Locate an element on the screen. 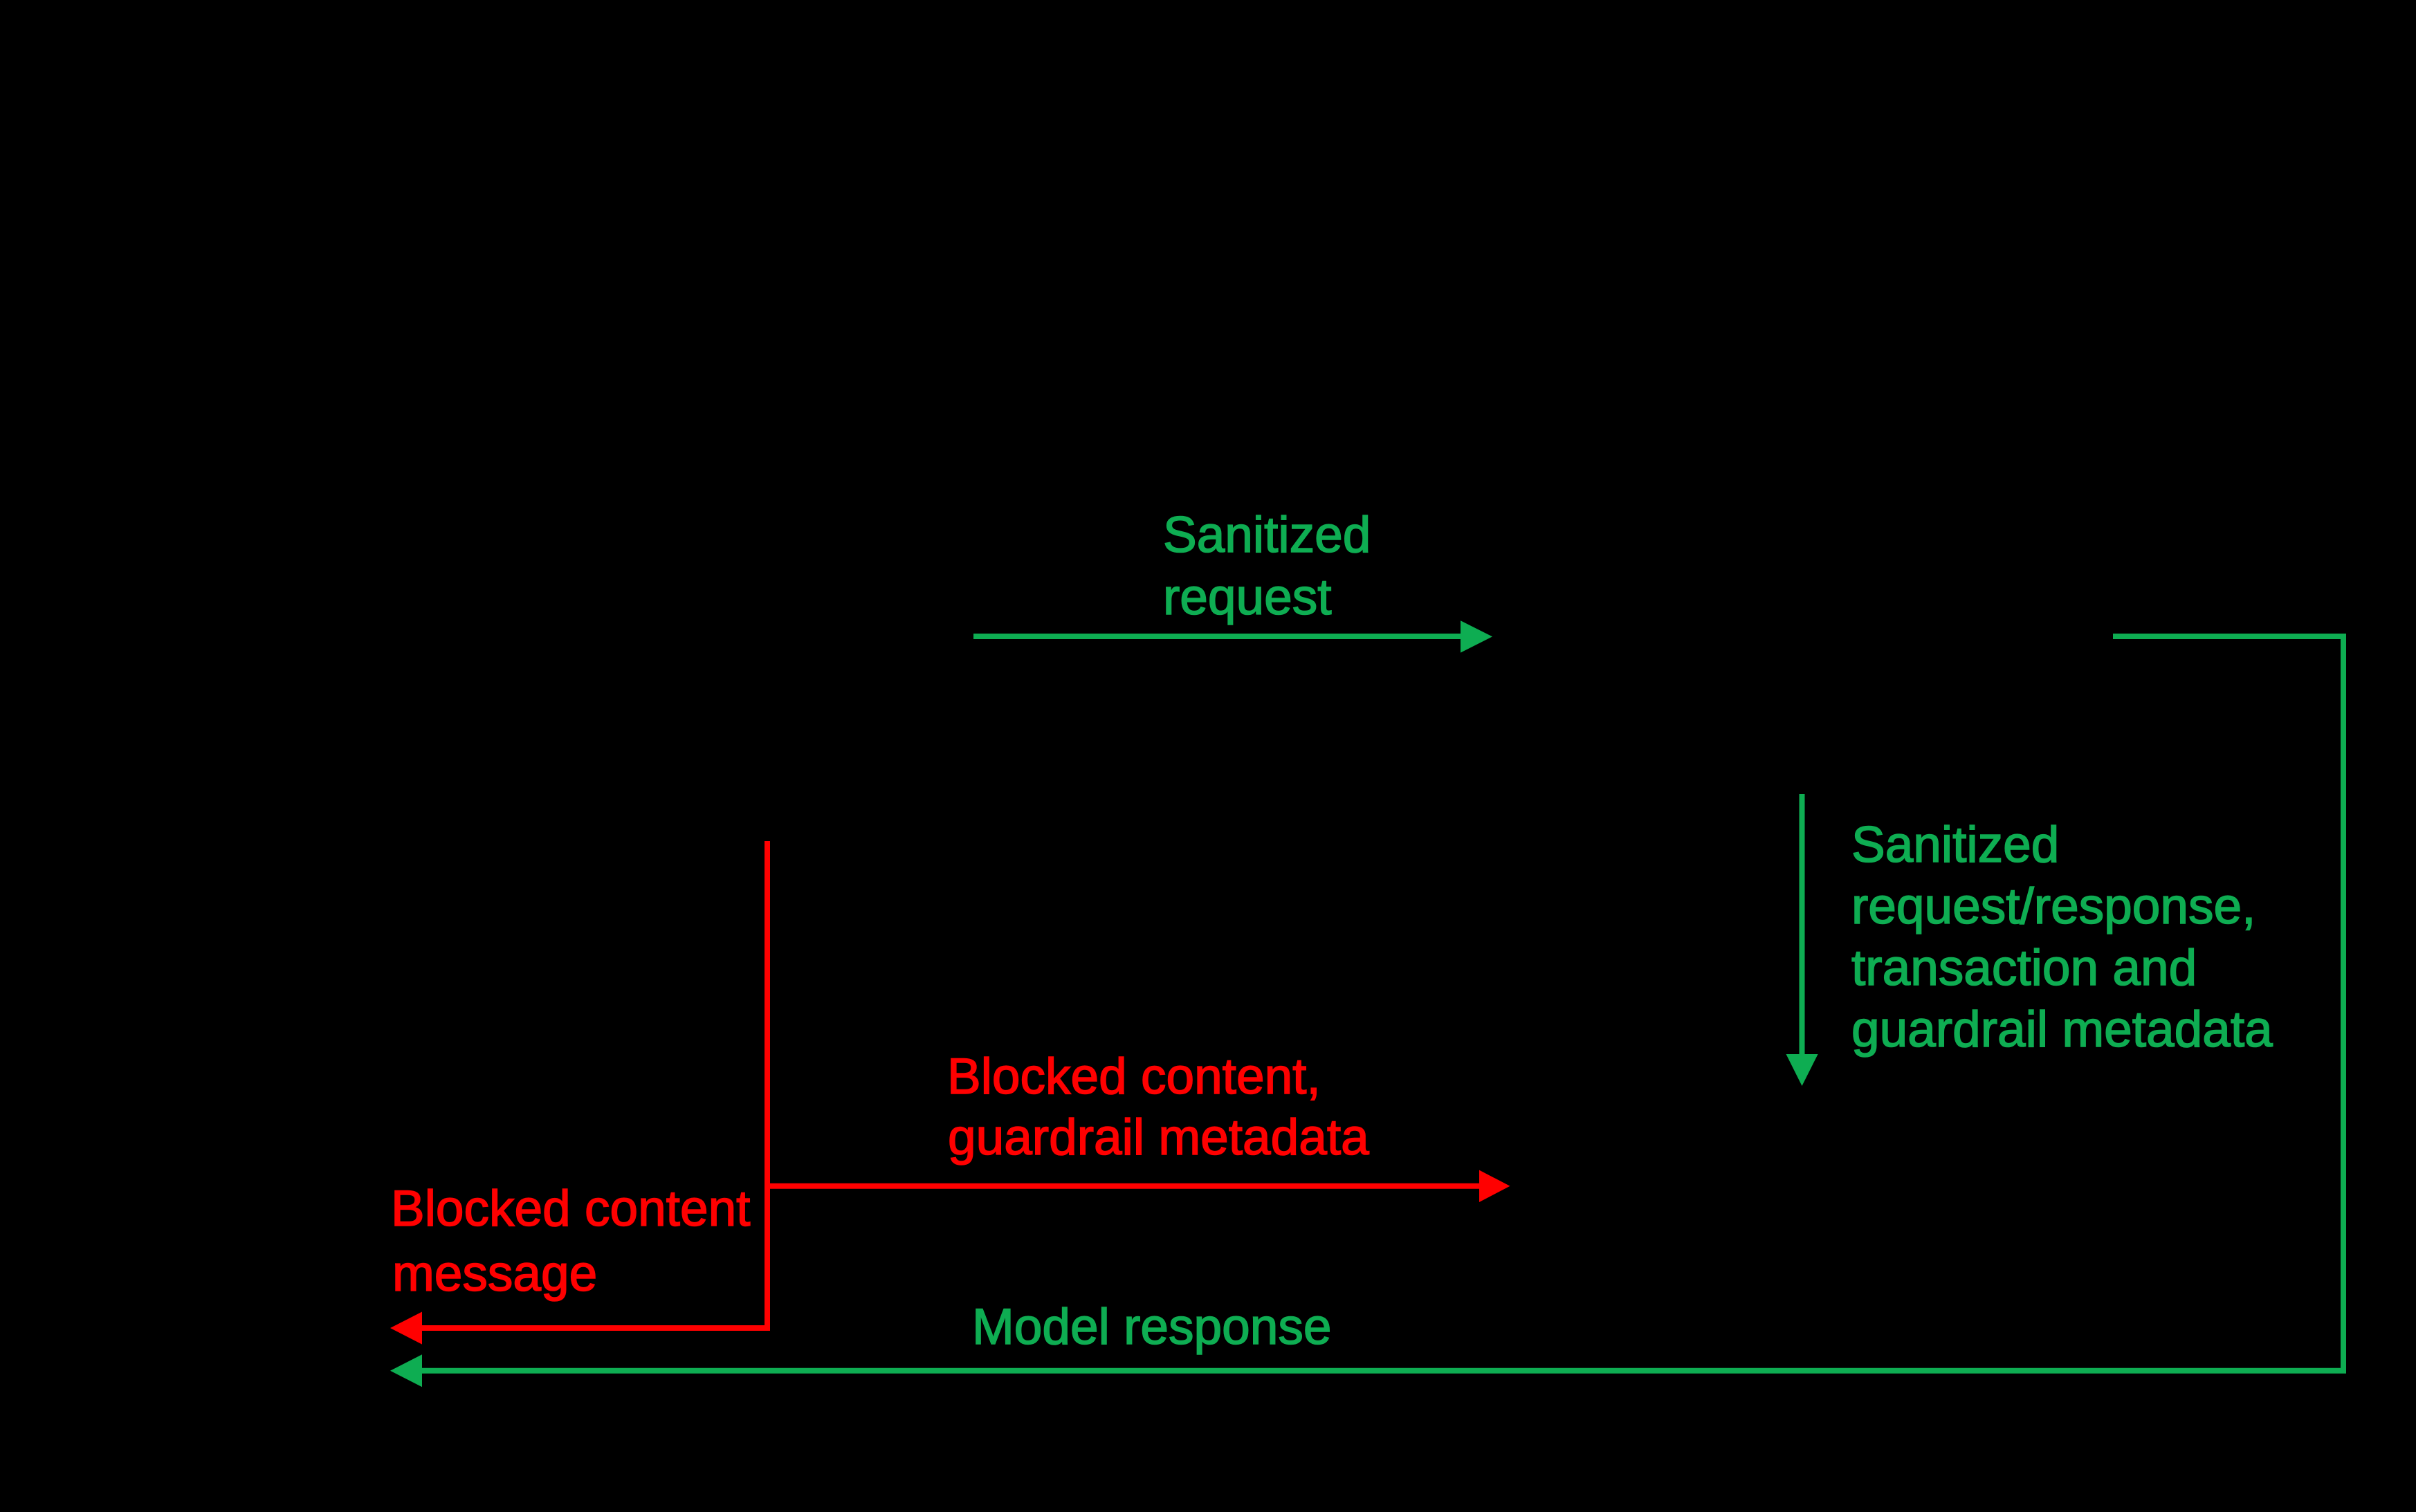  svg-text: transaction and is located at coordinates (2024, 968).